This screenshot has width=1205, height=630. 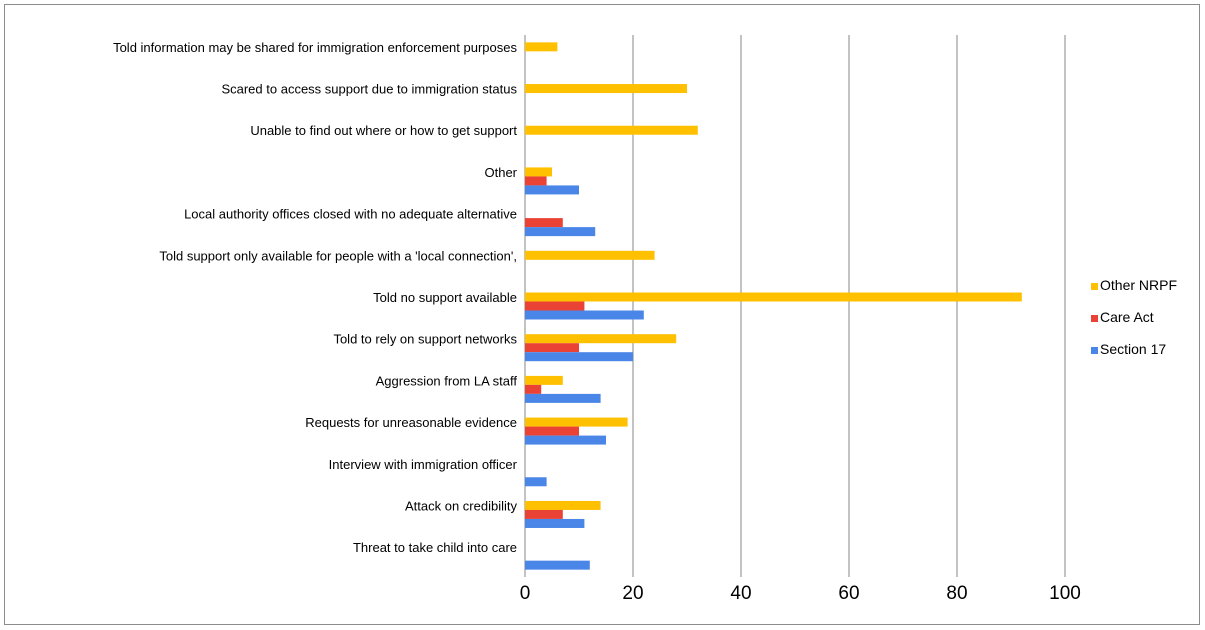 What do you see at coordinates (423, 464) in the screenshot?
I see `category-label: Interview with immigration officer` at bounding box center [423, 464].